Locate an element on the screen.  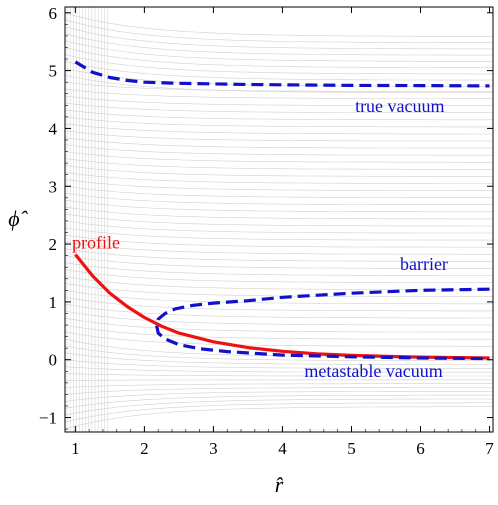
x-tick-label: 1 is located at coordinates (75, 448).